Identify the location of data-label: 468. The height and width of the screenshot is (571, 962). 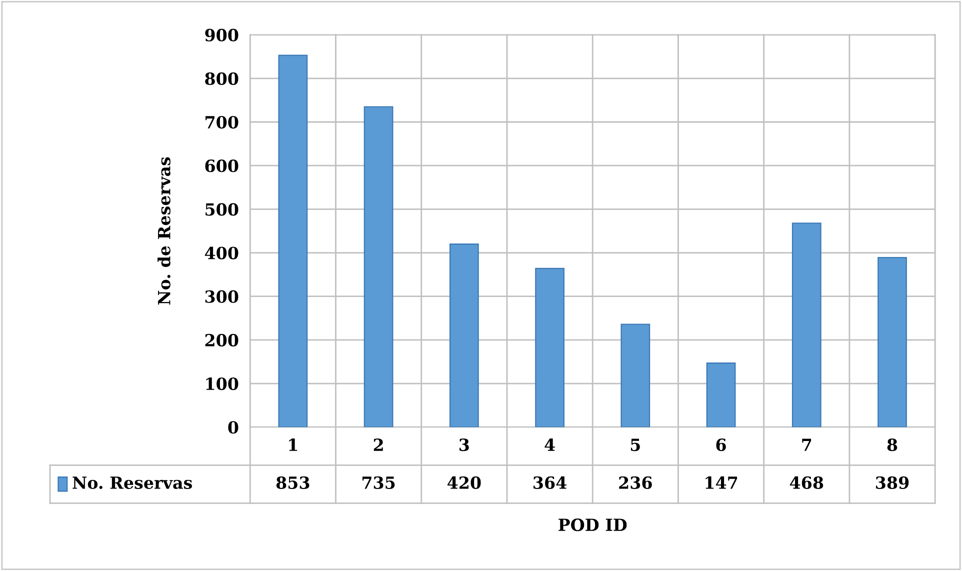
(807, 482).